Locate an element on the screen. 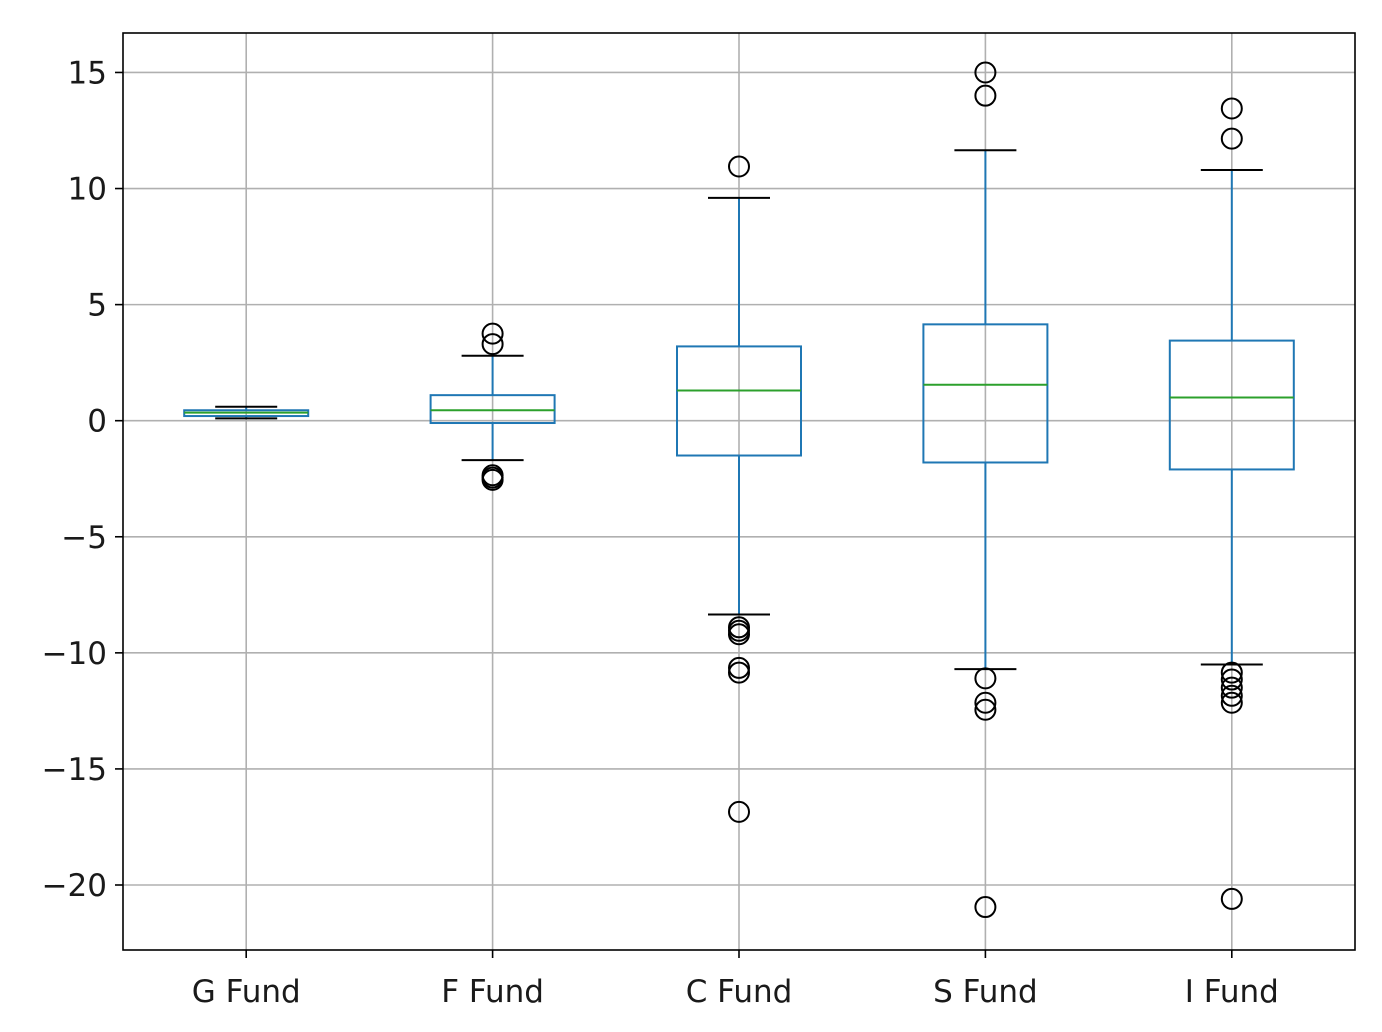 The width and height of the screenshot is (1382, 1032). box-group-c-fund is located at coordinates (739, 406).